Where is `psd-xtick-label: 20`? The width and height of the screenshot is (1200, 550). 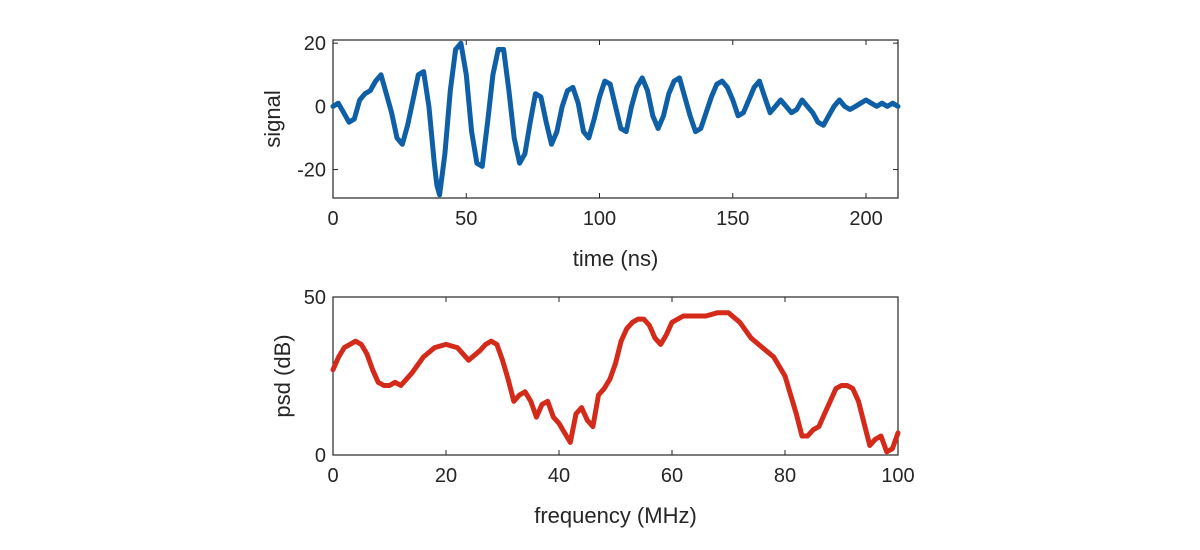 psd-xtick-label: 20 is located at coordinates (446, 476).